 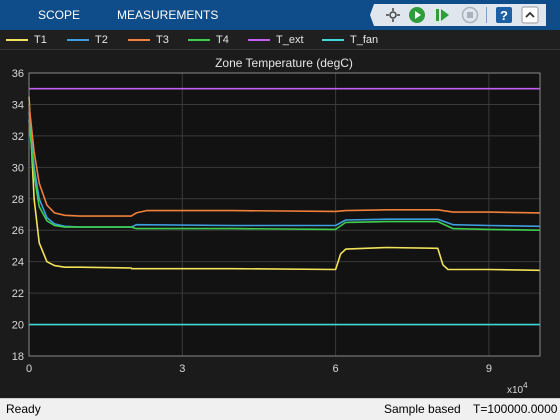 I want to click on toolbar-separator, so click(x=486, y=15).